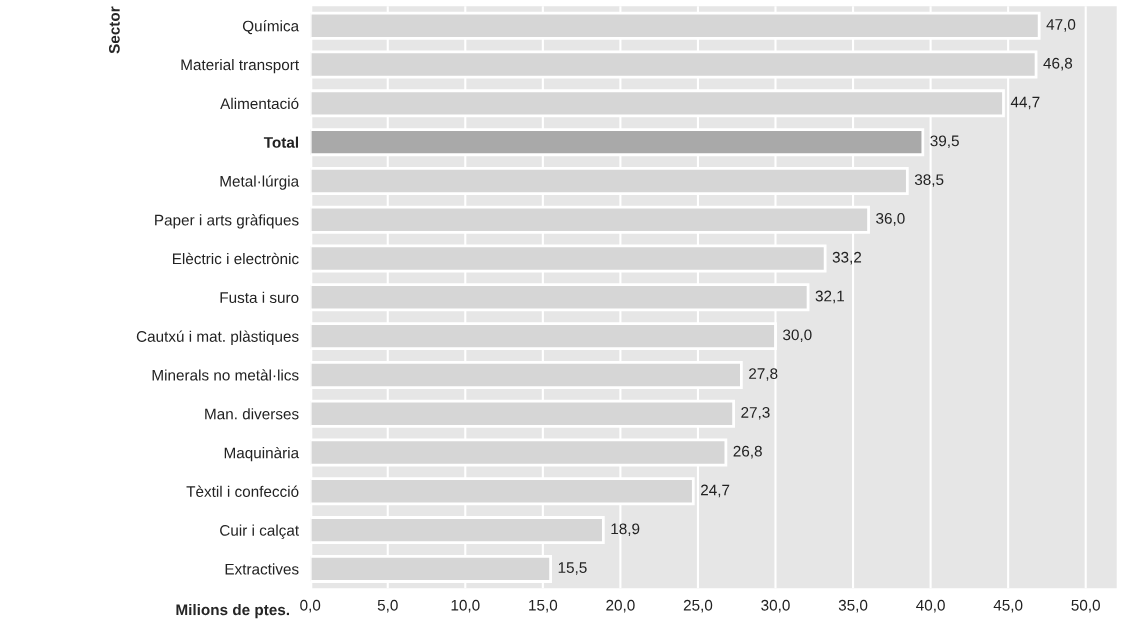  Describe the element at coordinates (259, 531) in the screenshot. I see `y-tick-label: Cuir i calçat` at that location.